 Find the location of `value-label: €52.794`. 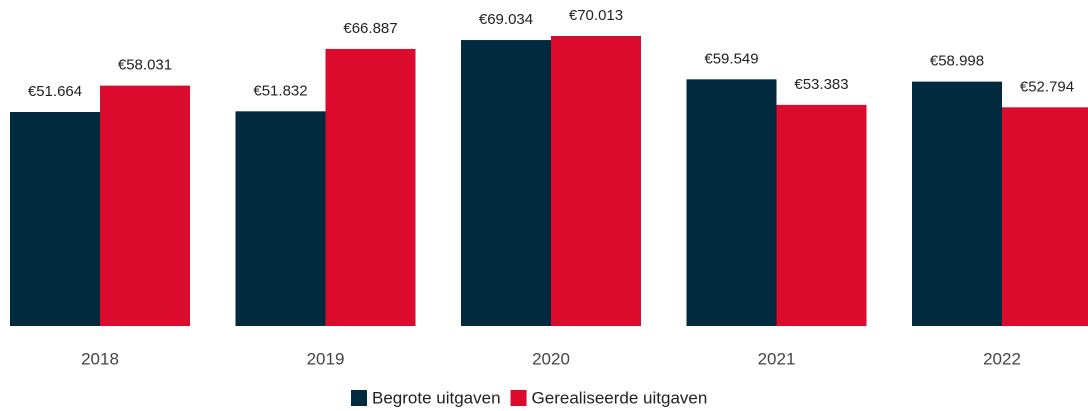

value-label: €52.794 is located at coordinates (1047, 86).